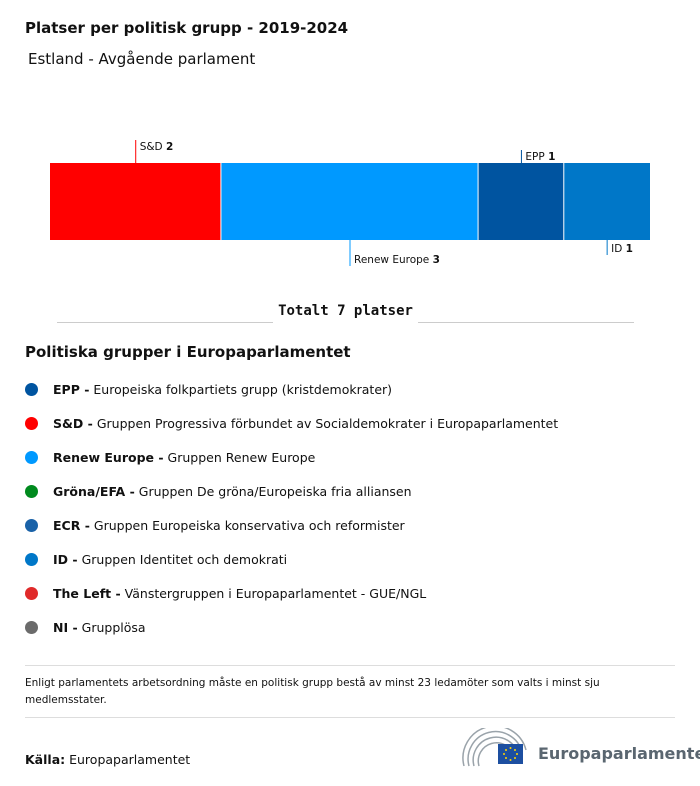  Describe the element at coordinates (607, 201) in the screenshot. I see `bar-segment-ID` at that location.